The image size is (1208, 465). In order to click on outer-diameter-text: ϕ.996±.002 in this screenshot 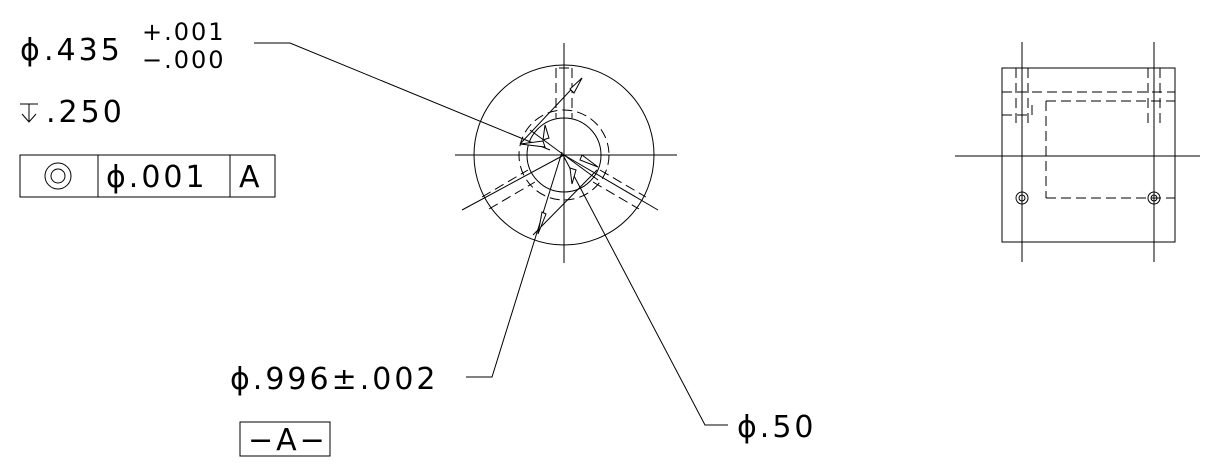, I will do `click(334, 379)`.